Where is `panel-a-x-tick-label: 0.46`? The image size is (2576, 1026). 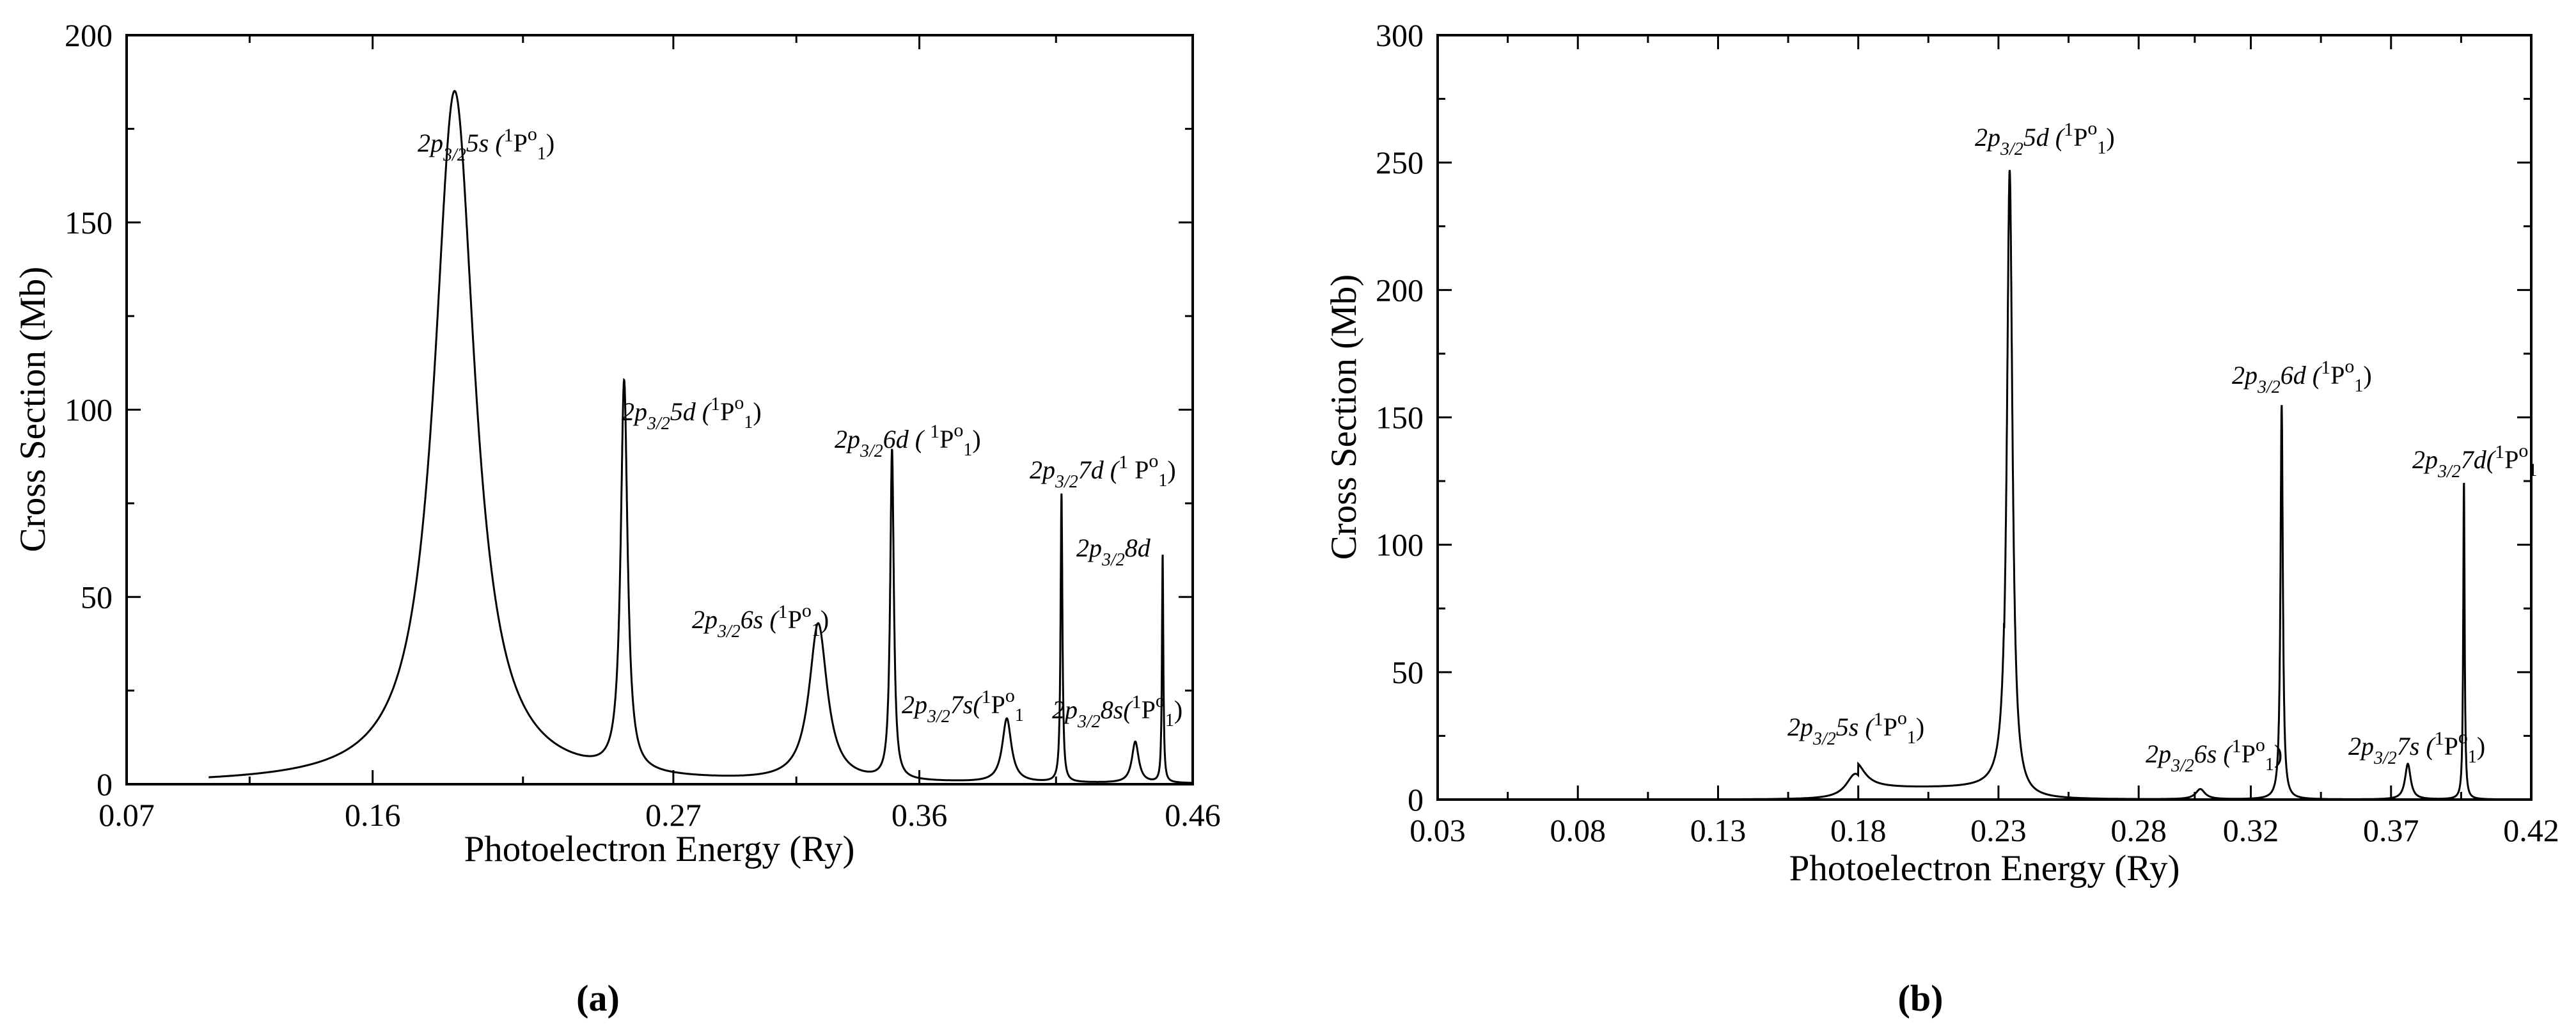 panel-a-x-tick-label: 0.46 is located at coordinates (1193, 815).